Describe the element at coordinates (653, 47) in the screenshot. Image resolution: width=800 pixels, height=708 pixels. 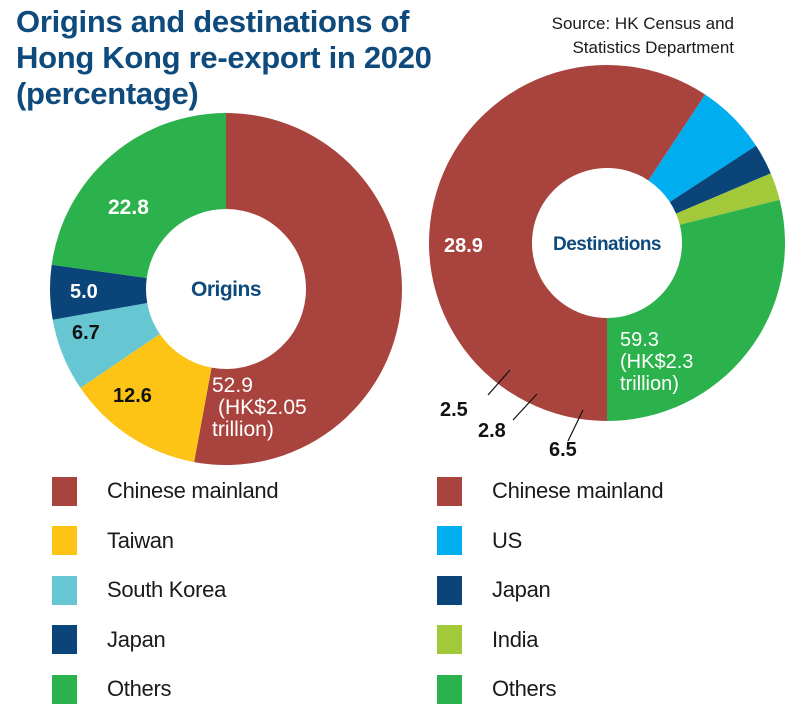
I see `source-line: Statistics Department` at that location.